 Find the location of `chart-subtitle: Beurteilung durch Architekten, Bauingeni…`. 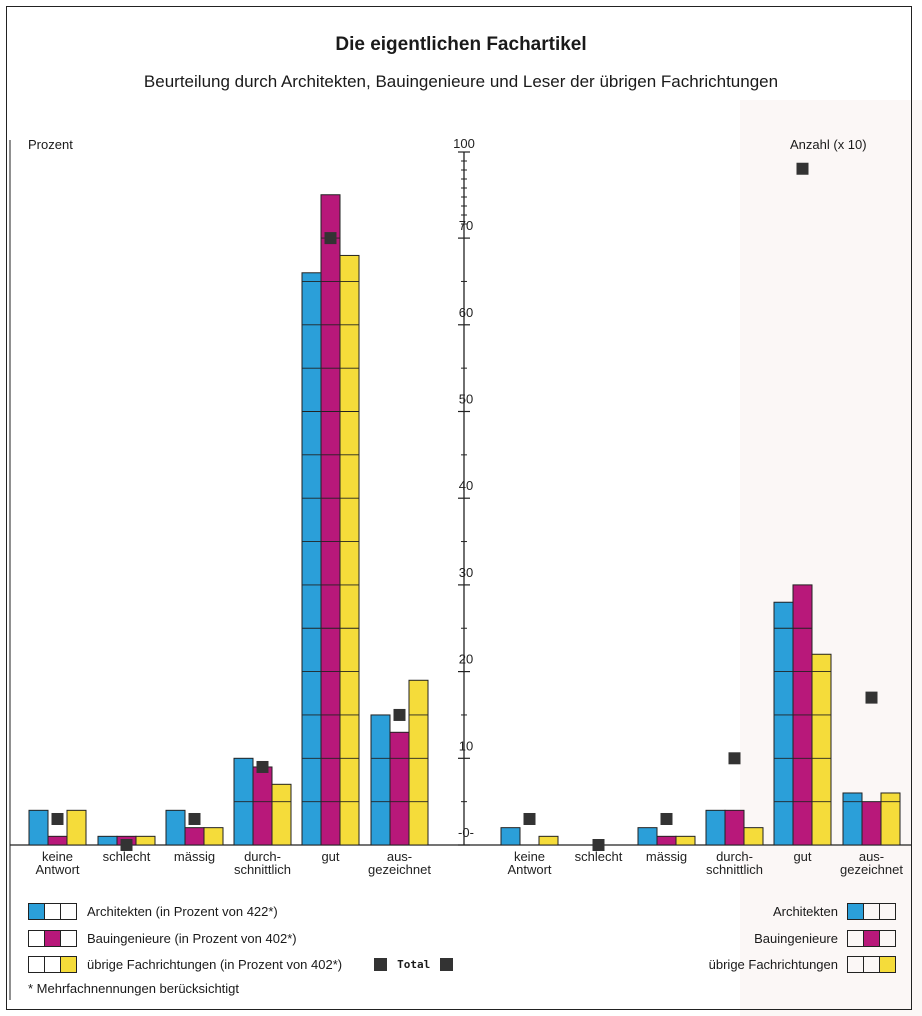

chart-subtitle: Beurteilung durch Architekten, Bauingeni… is located at coordinates (461, 81).